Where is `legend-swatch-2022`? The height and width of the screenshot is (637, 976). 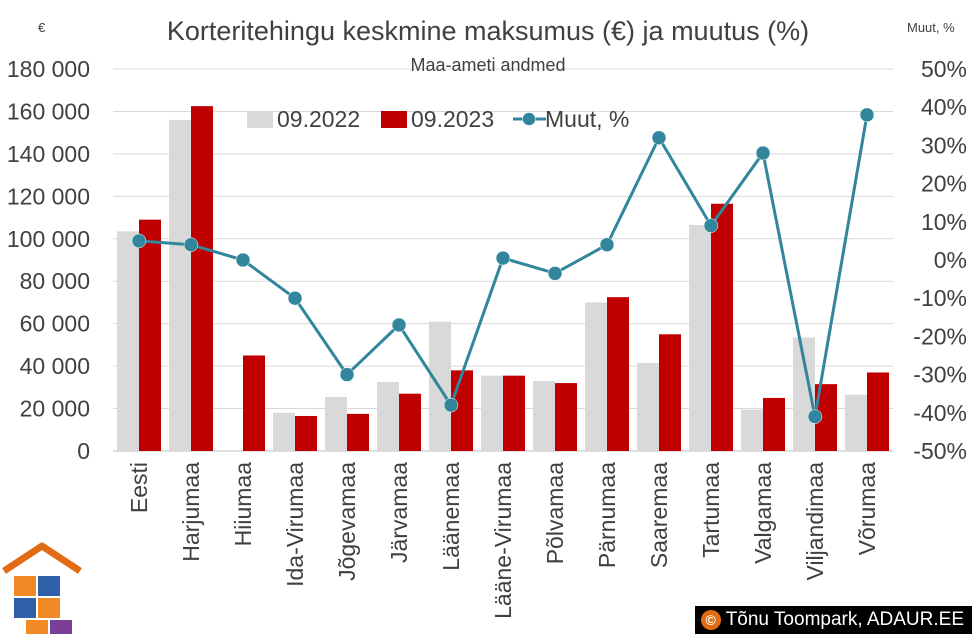 legend-swatch-2022 is located at coordinates (260, 119).